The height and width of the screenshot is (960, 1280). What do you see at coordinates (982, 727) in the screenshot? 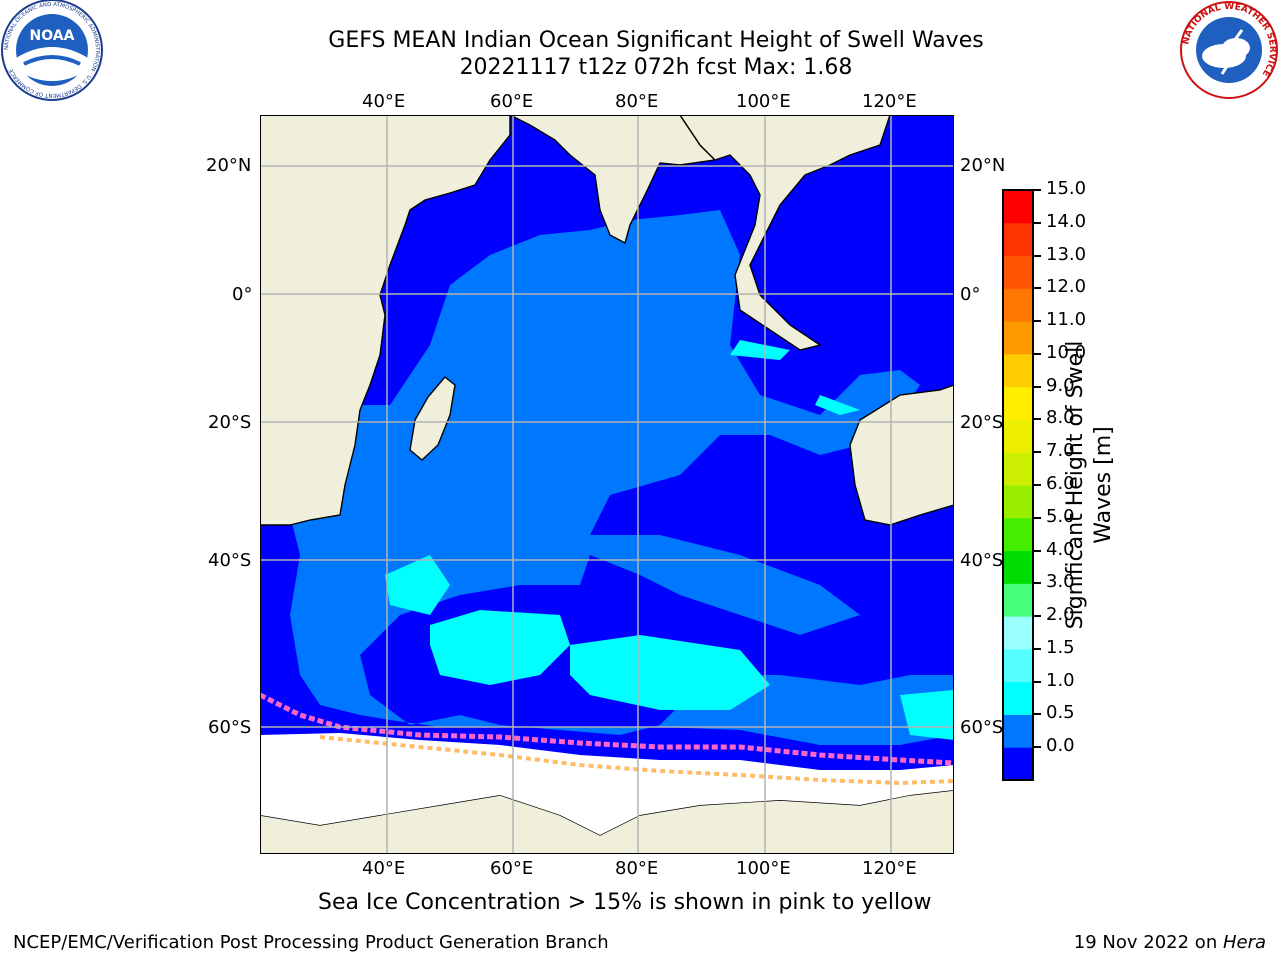
I see `lat-label-right-60s: 60°S` at bounding box center [982, 727].